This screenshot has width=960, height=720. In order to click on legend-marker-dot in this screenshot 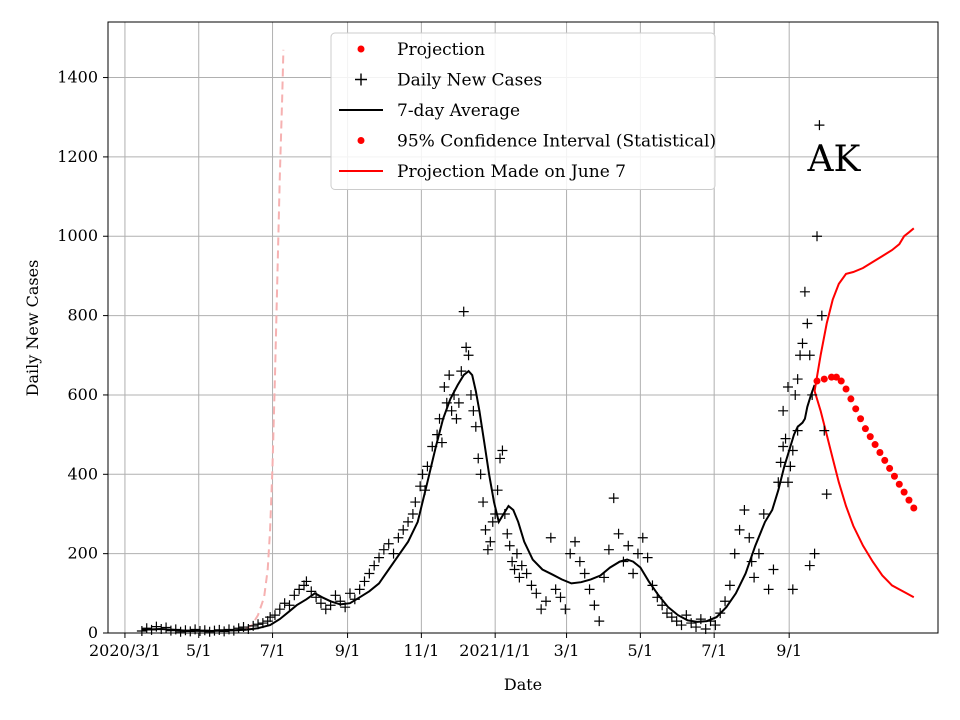, I will do `click(361, 49)`.